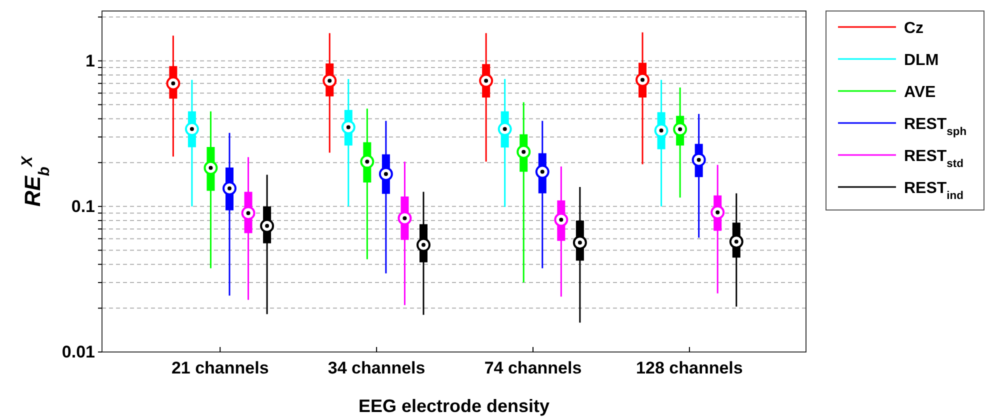  I want to click on x-tick-label: 74 channels, so click(533, 368).